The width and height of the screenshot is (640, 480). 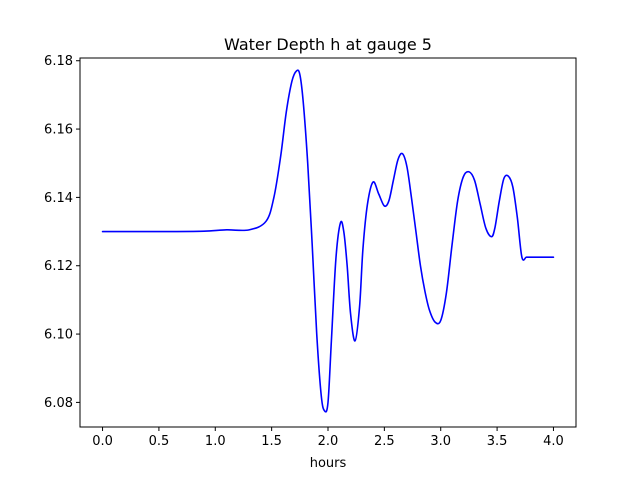 What do you see at coordinates (328, 441) in the screenshot?
I see `x-tick-label: 2.0` at bounding box center [328, 441].